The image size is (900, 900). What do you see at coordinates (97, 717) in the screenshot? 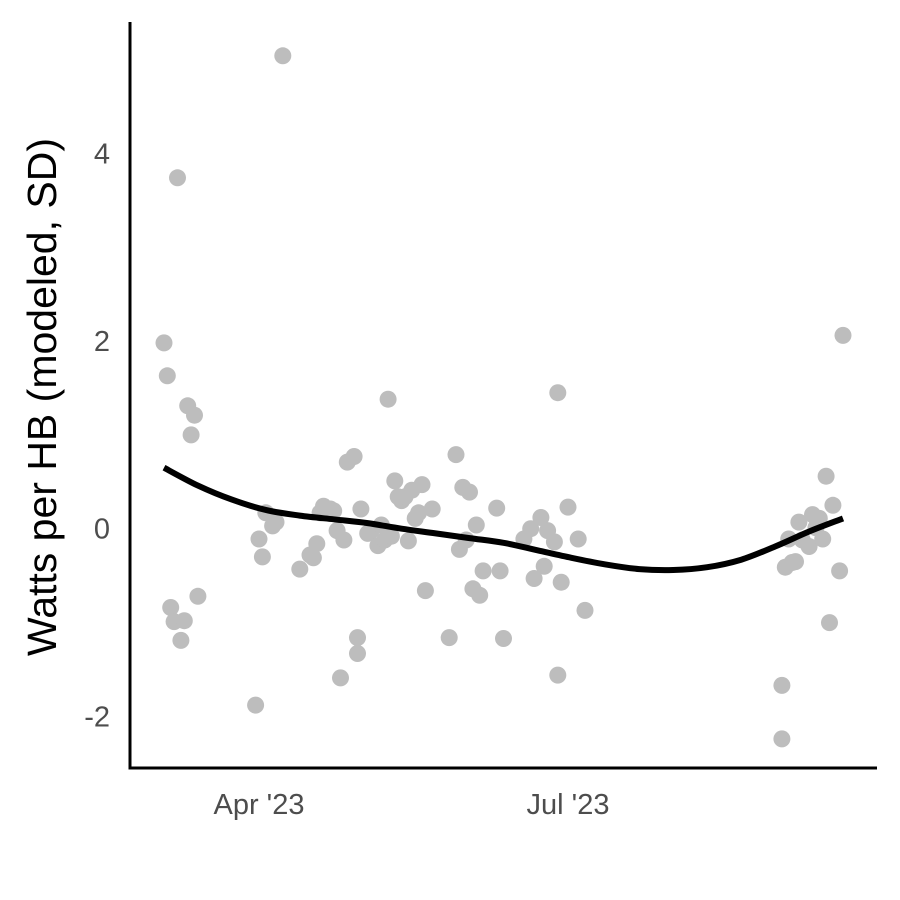
I see `y-tick-label: -2` at bounding box center [97, 717].